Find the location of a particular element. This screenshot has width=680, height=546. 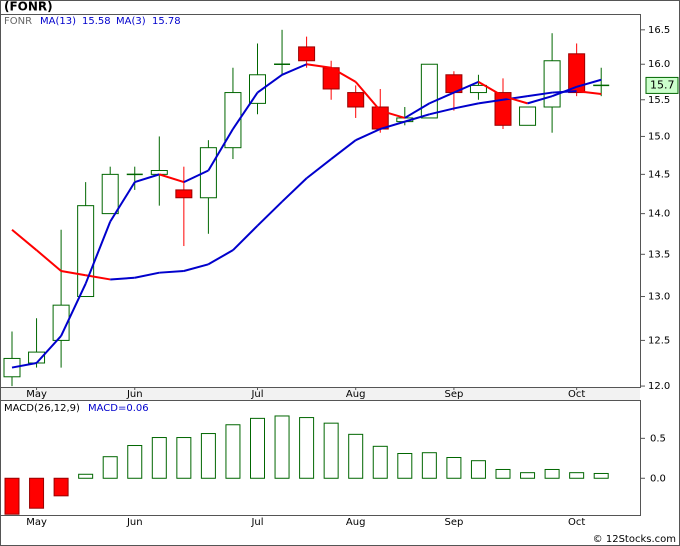

last-price-label: 15.7 is located at coordinates (662, 84).